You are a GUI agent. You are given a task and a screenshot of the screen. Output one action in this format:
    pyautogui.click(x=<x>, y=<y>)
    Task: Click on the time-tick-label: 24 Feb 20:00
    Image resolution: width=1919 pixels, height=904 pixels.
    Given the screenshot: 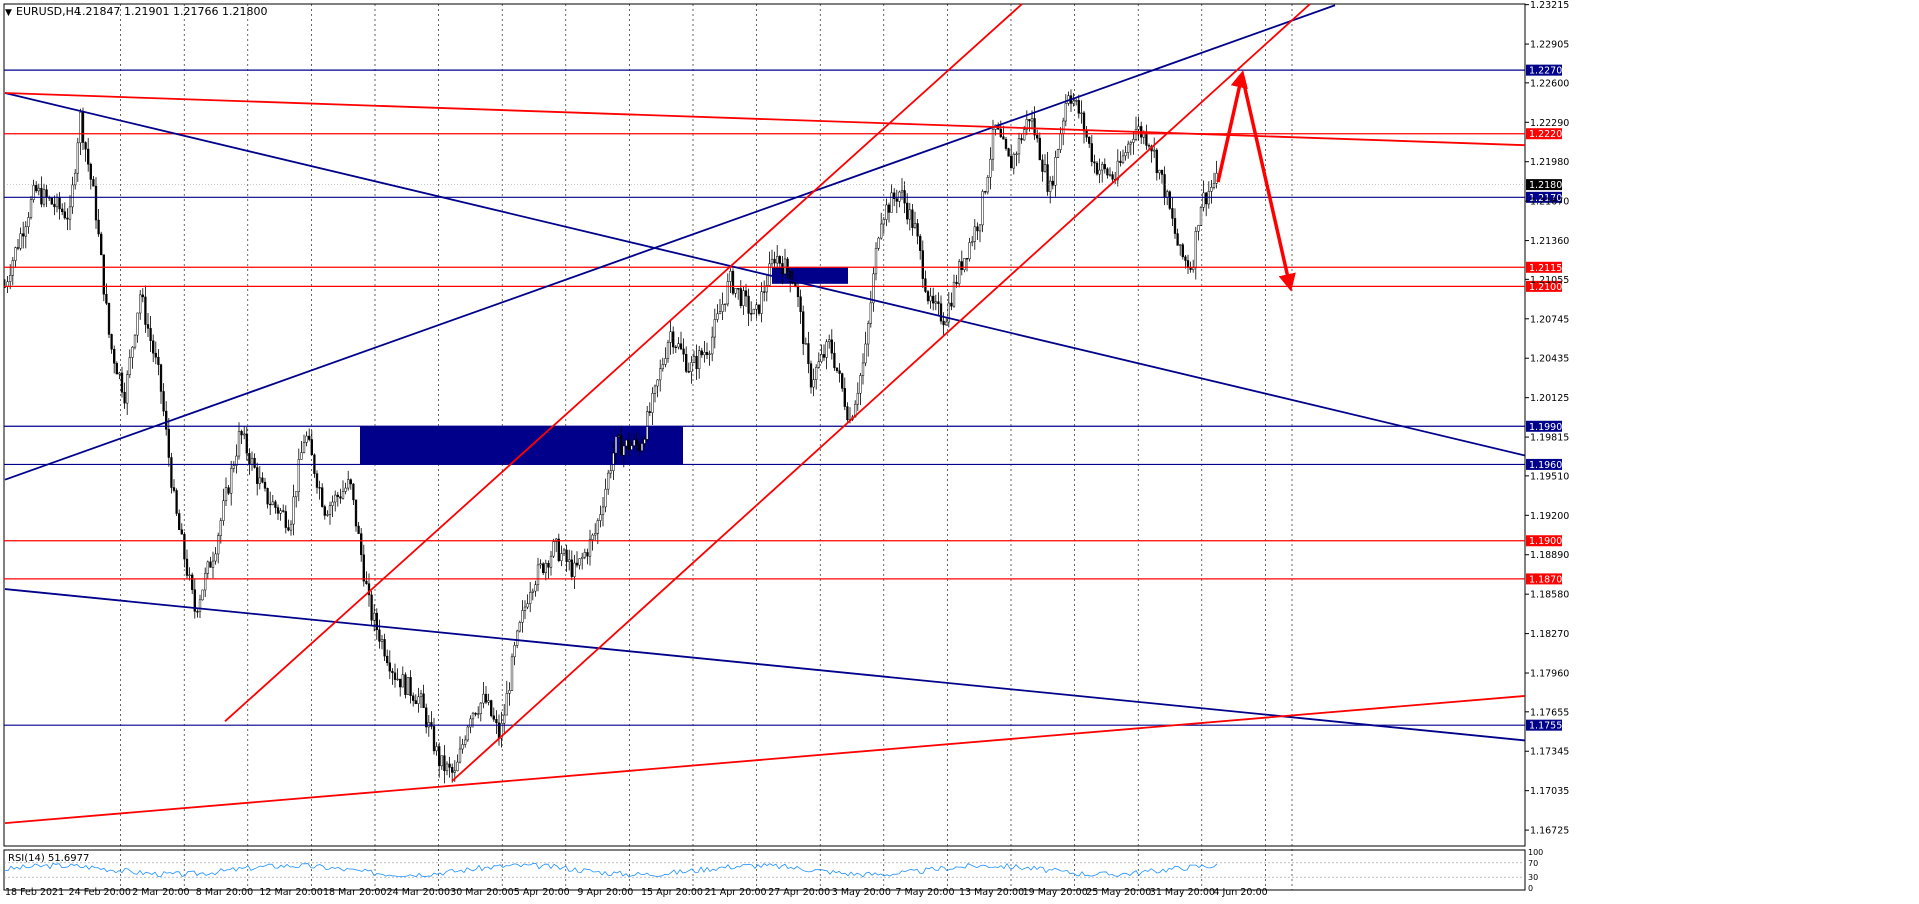 What is the action you would take?
    pyautogui.click(x=100, y=892)
    